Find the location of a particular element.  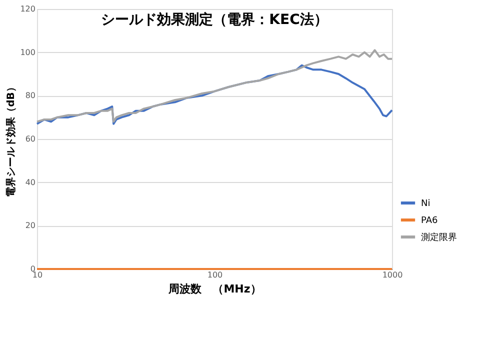

y-tick-label: 80 is located at coordinates (30, 95).